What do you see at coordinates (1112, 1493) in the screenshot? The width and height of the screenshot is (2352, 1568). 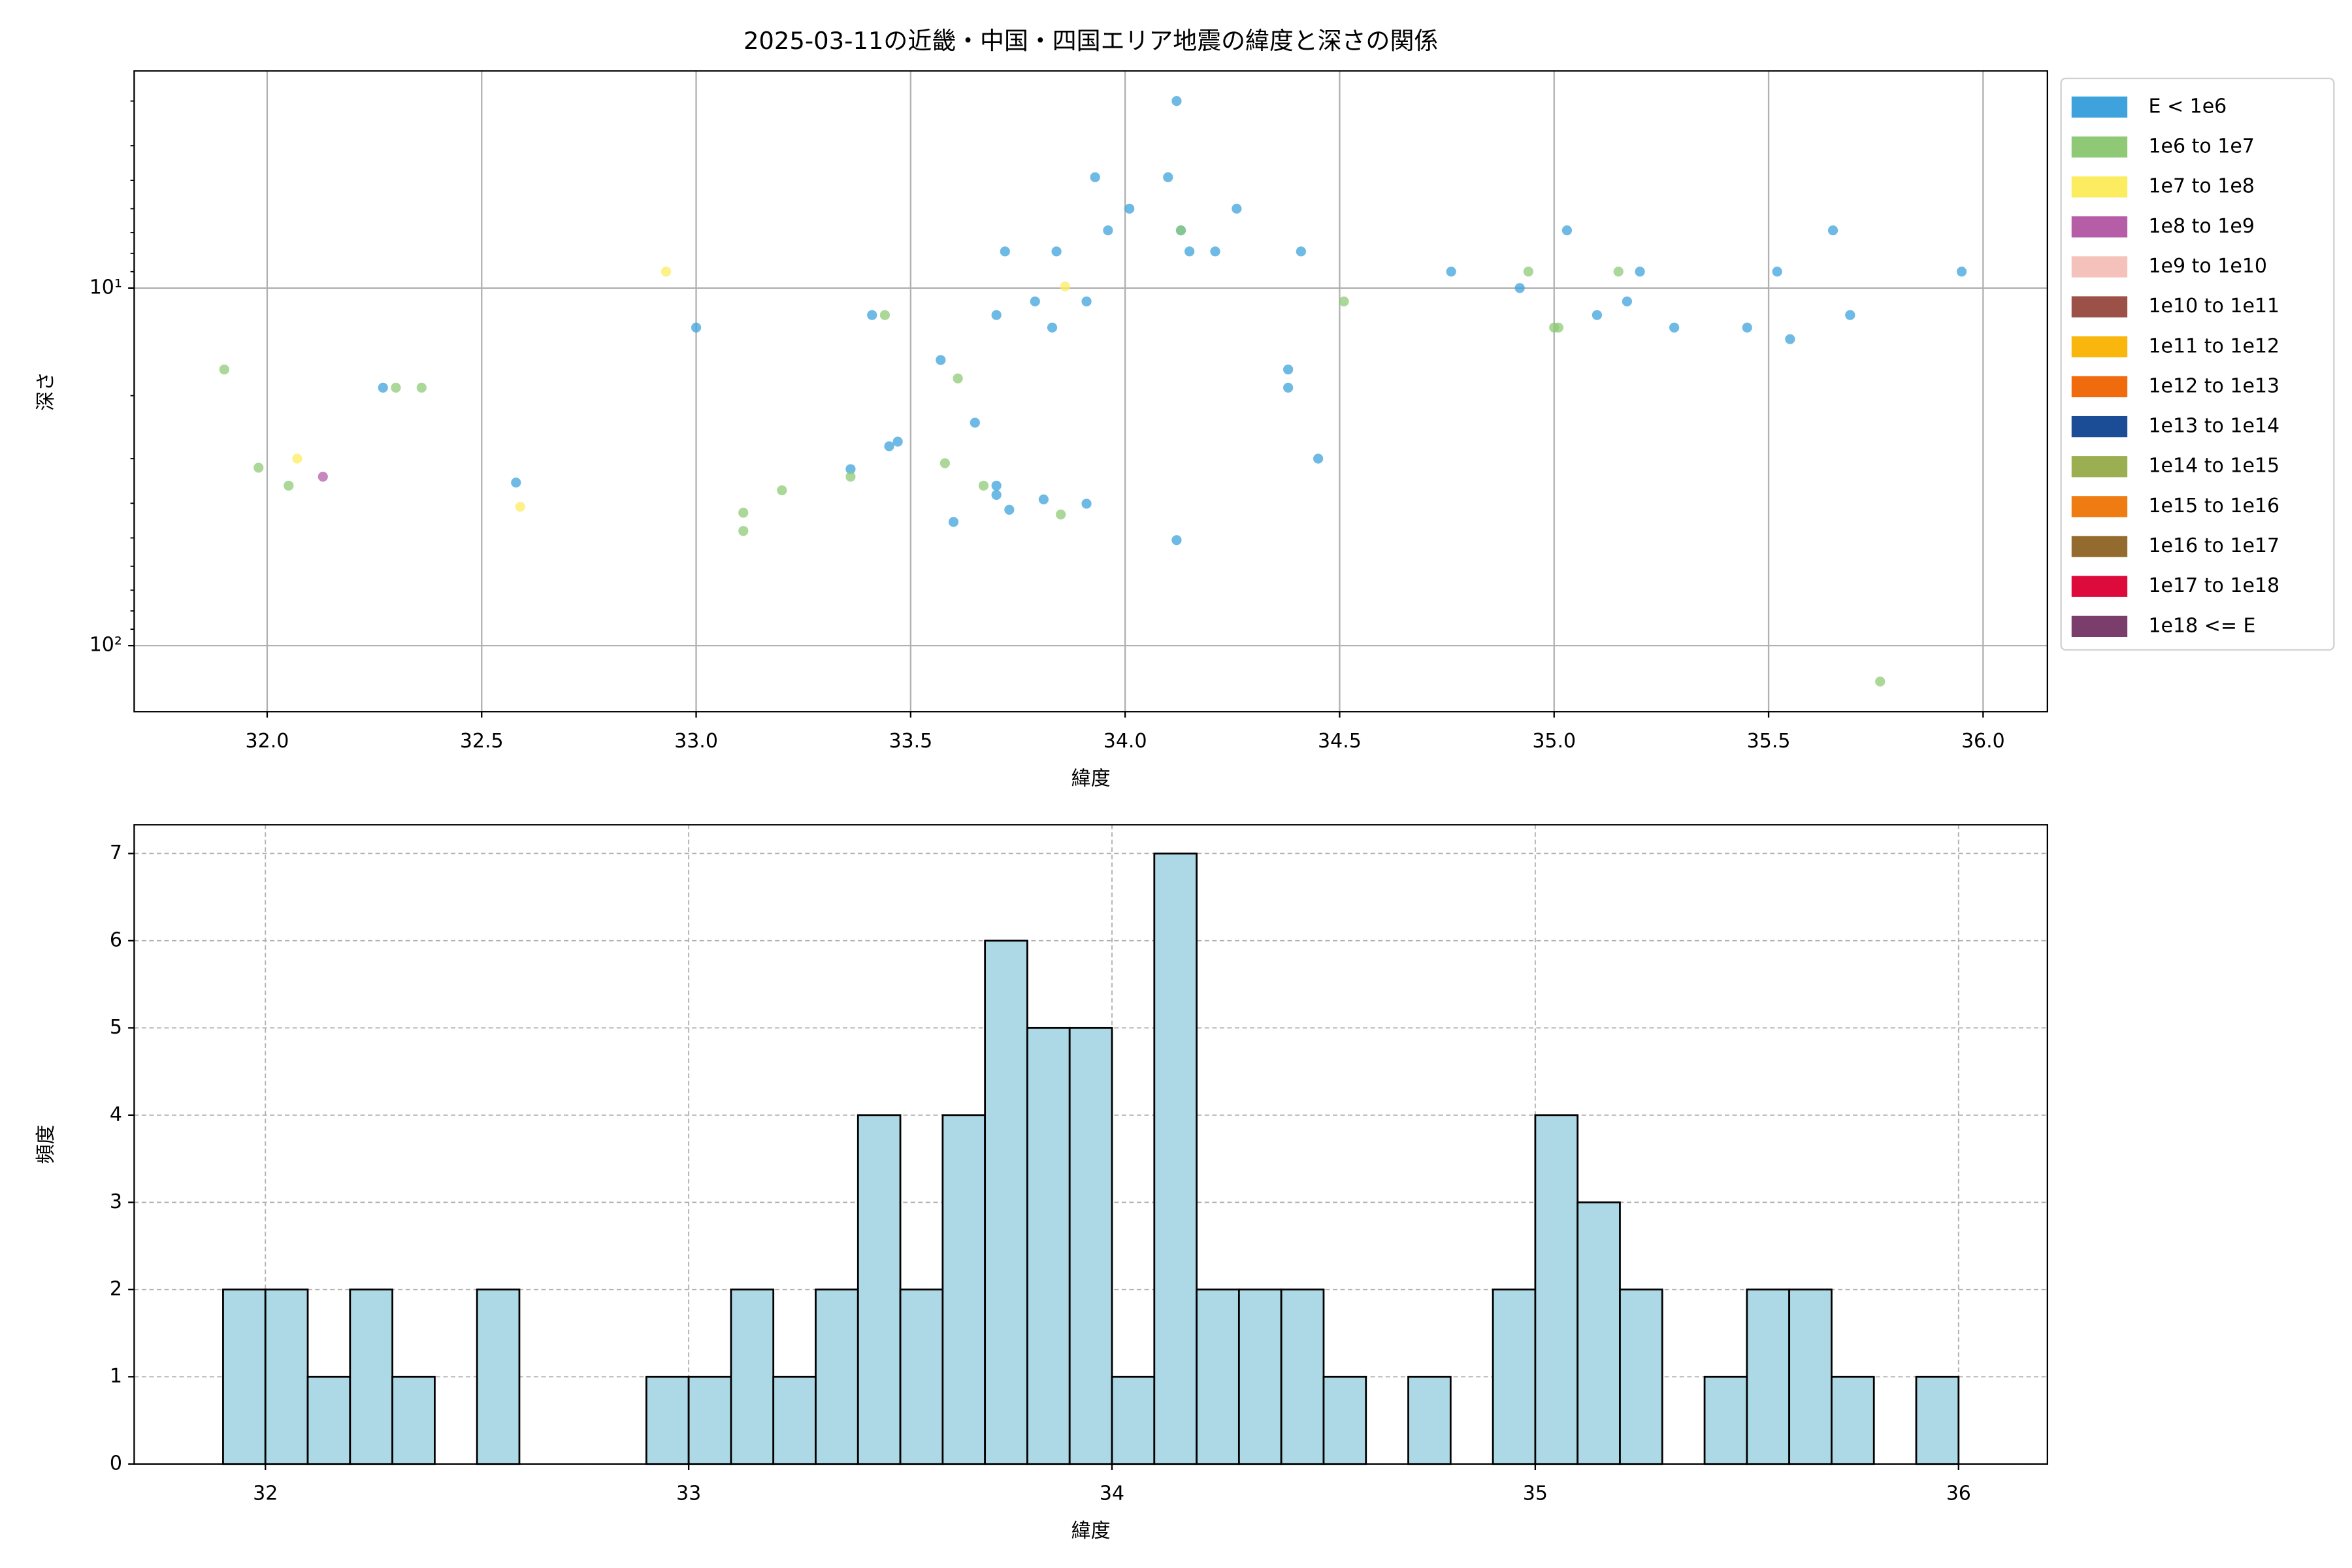 I see `x-tick-label: 34` at bounding box center [1112, 1493].